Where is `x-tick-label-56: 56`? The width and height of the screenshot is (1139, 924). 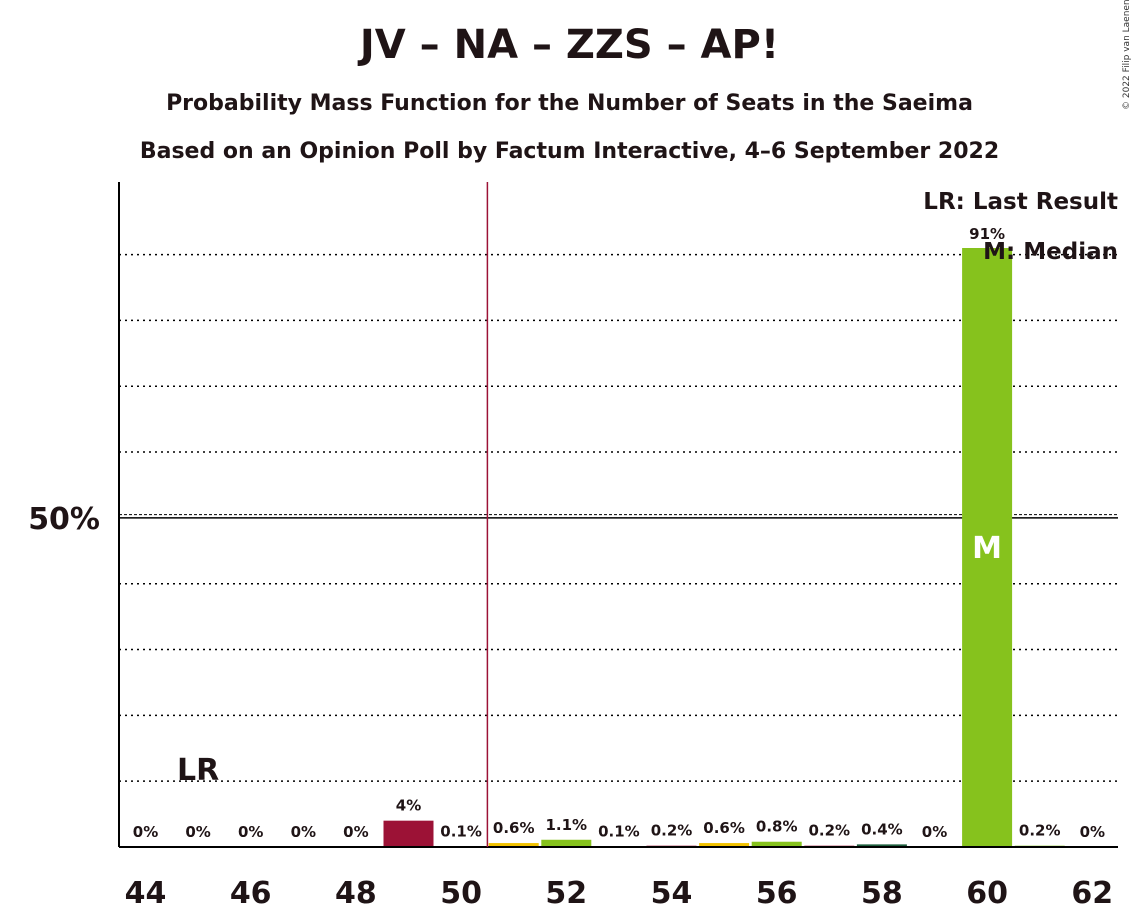 x-tick-label-56: 56 is located at coordinates (777, 893).